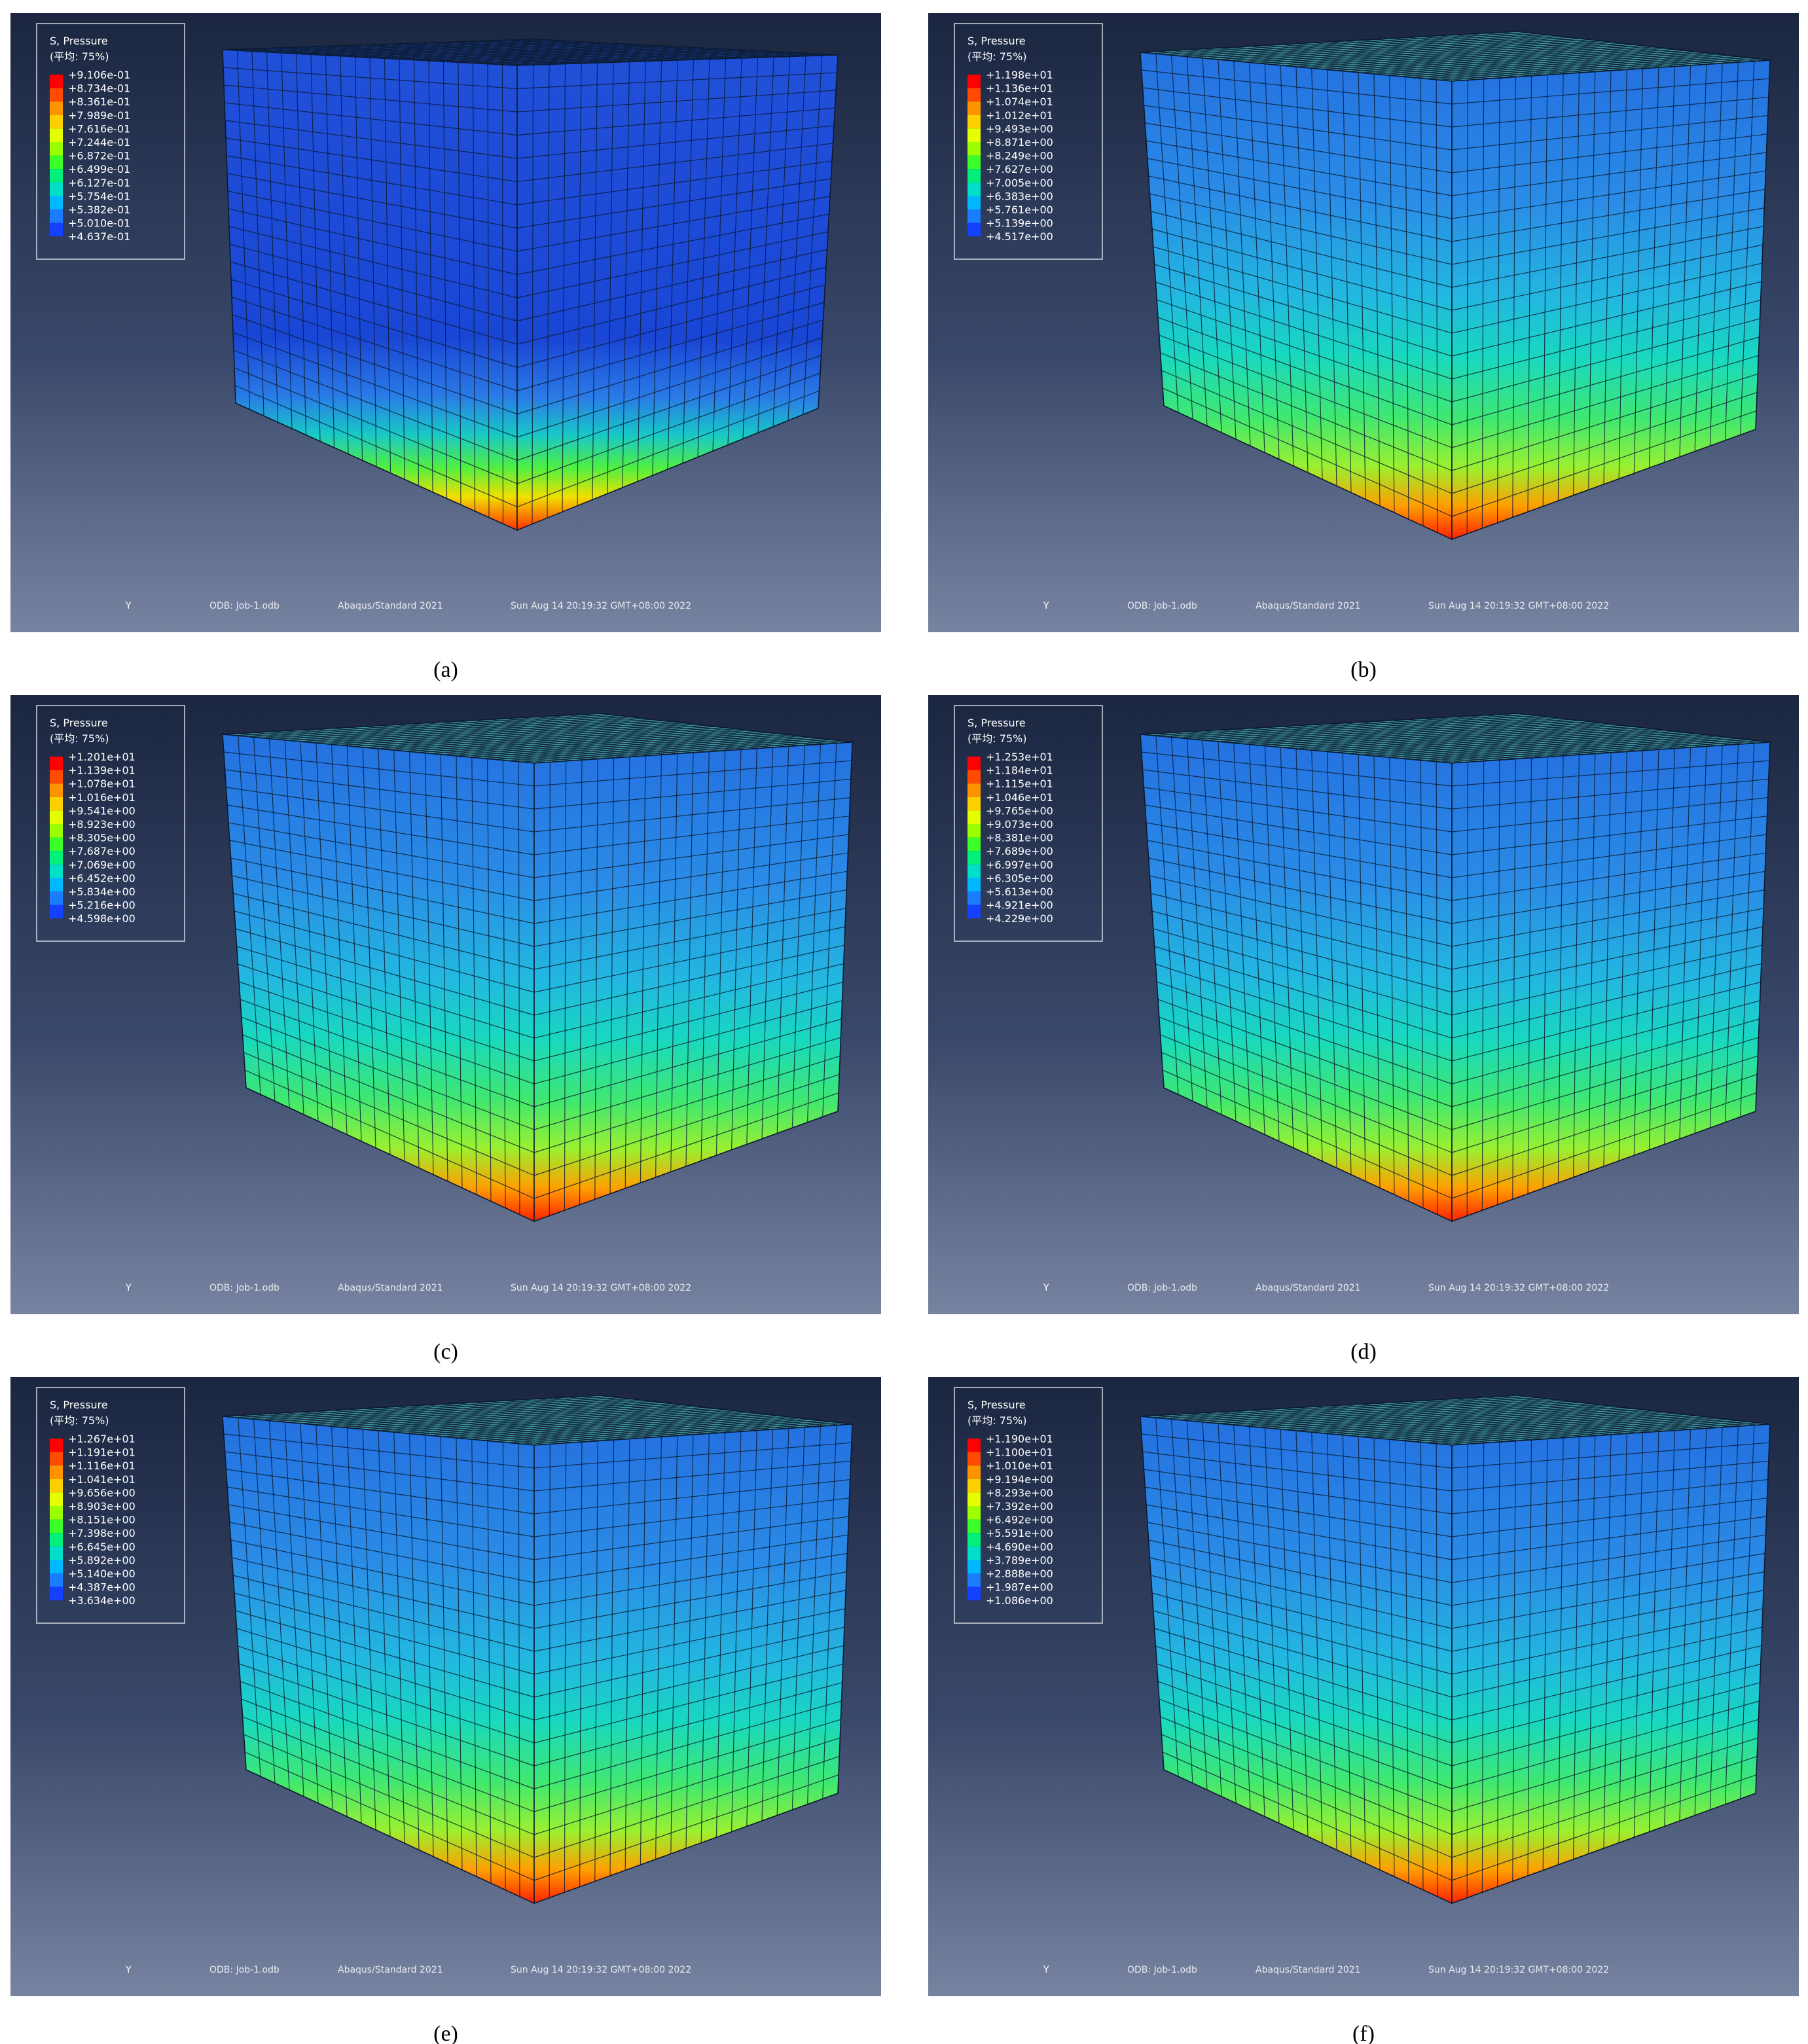  I want to click on legend-value: +1.012e+01, so click(1020, 115).